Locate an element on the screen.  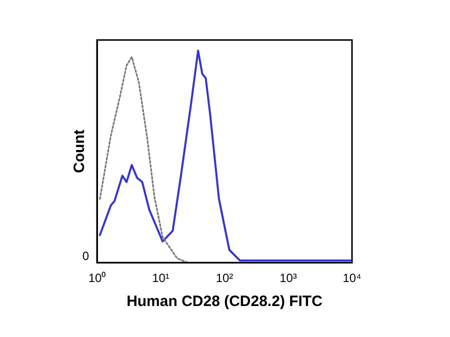
x-tick-label: 10⁴ is located at coordinates (352, 278).